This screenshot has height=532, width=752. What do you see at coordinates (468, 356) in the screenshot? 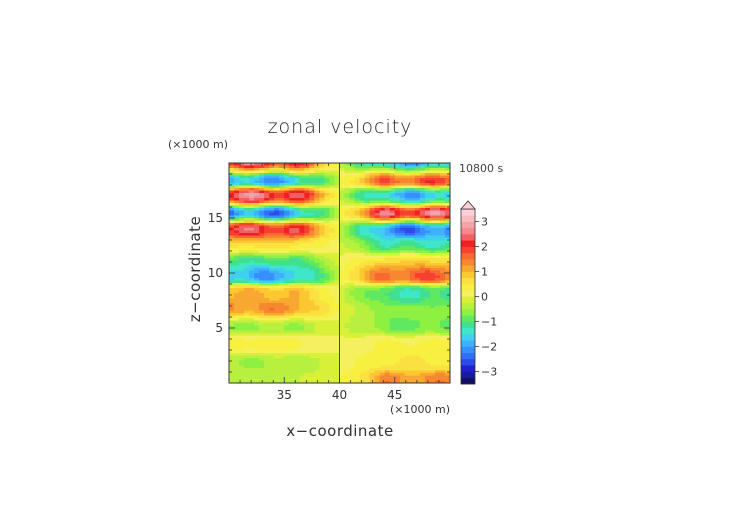
I see `colorbar-swatch` at bounding box center [468, 356].